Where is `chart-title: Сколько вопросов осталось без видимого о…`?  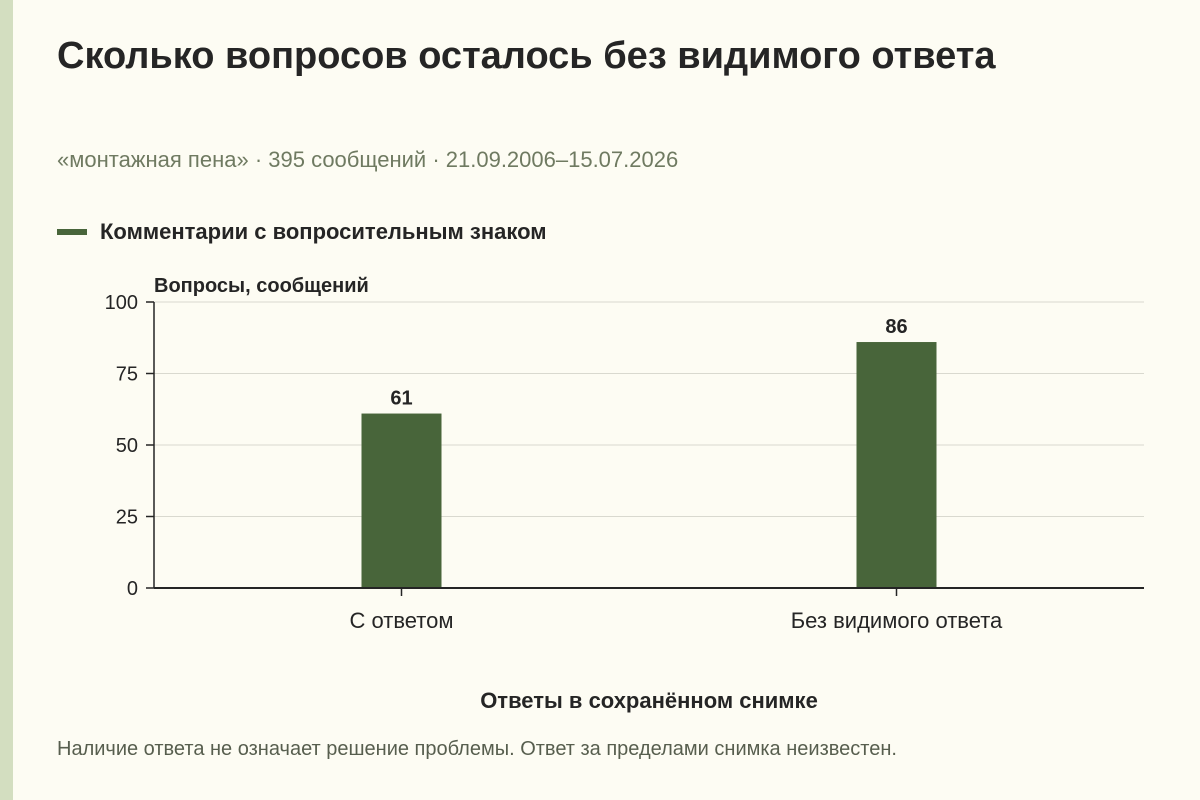
chart-title: Сколько вопросов осталось без видимого о… is located at coordinates (526, 56).